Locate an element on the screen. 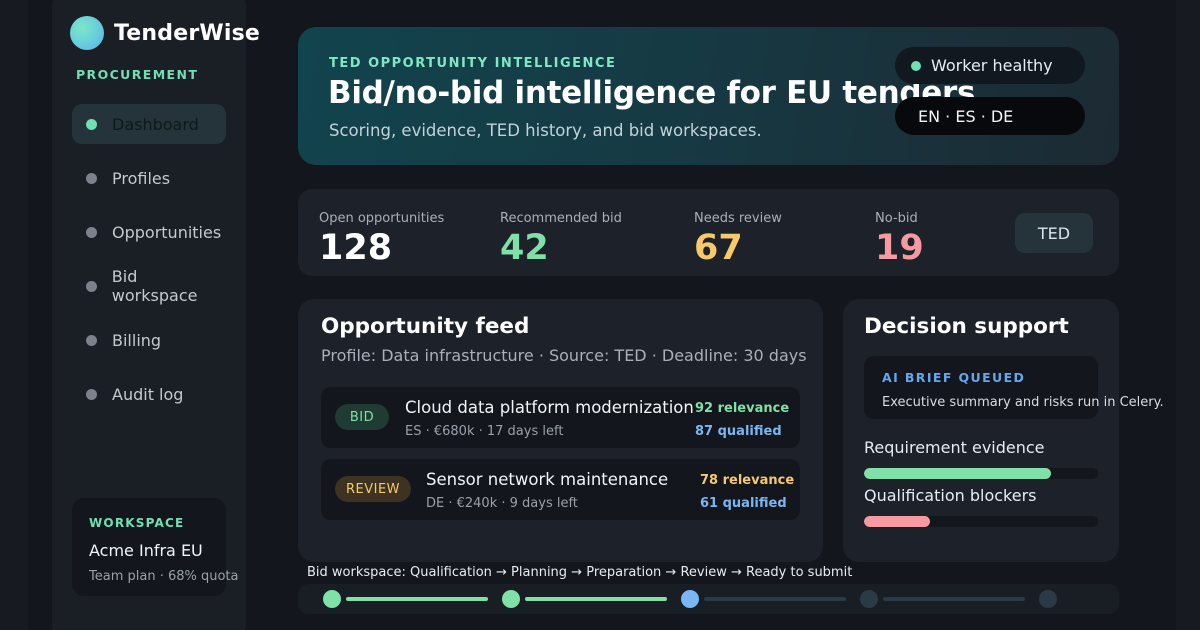  stat-recommended-bid: Recommended bid 42 is located at coordinates (561, 239).